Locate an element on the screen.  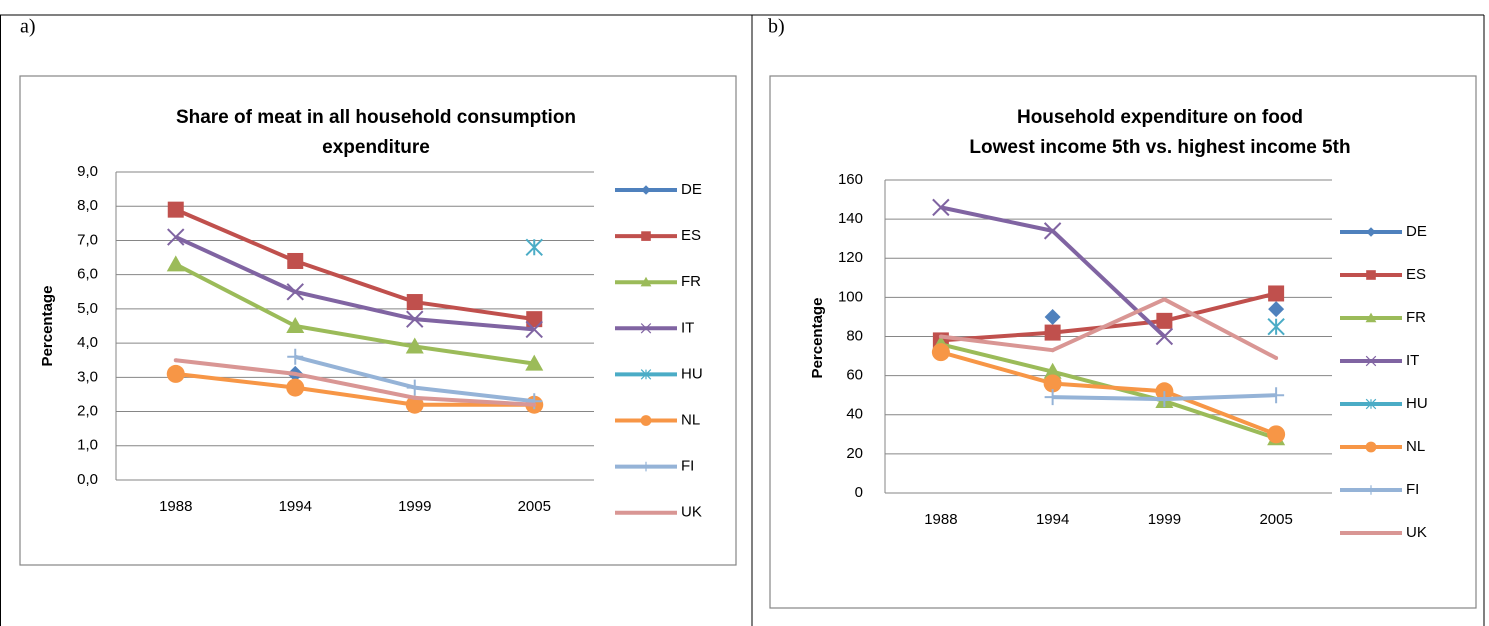
chart-title: Lowest income 5th vs. highest income 5th is located at coordinates (1159, 147).